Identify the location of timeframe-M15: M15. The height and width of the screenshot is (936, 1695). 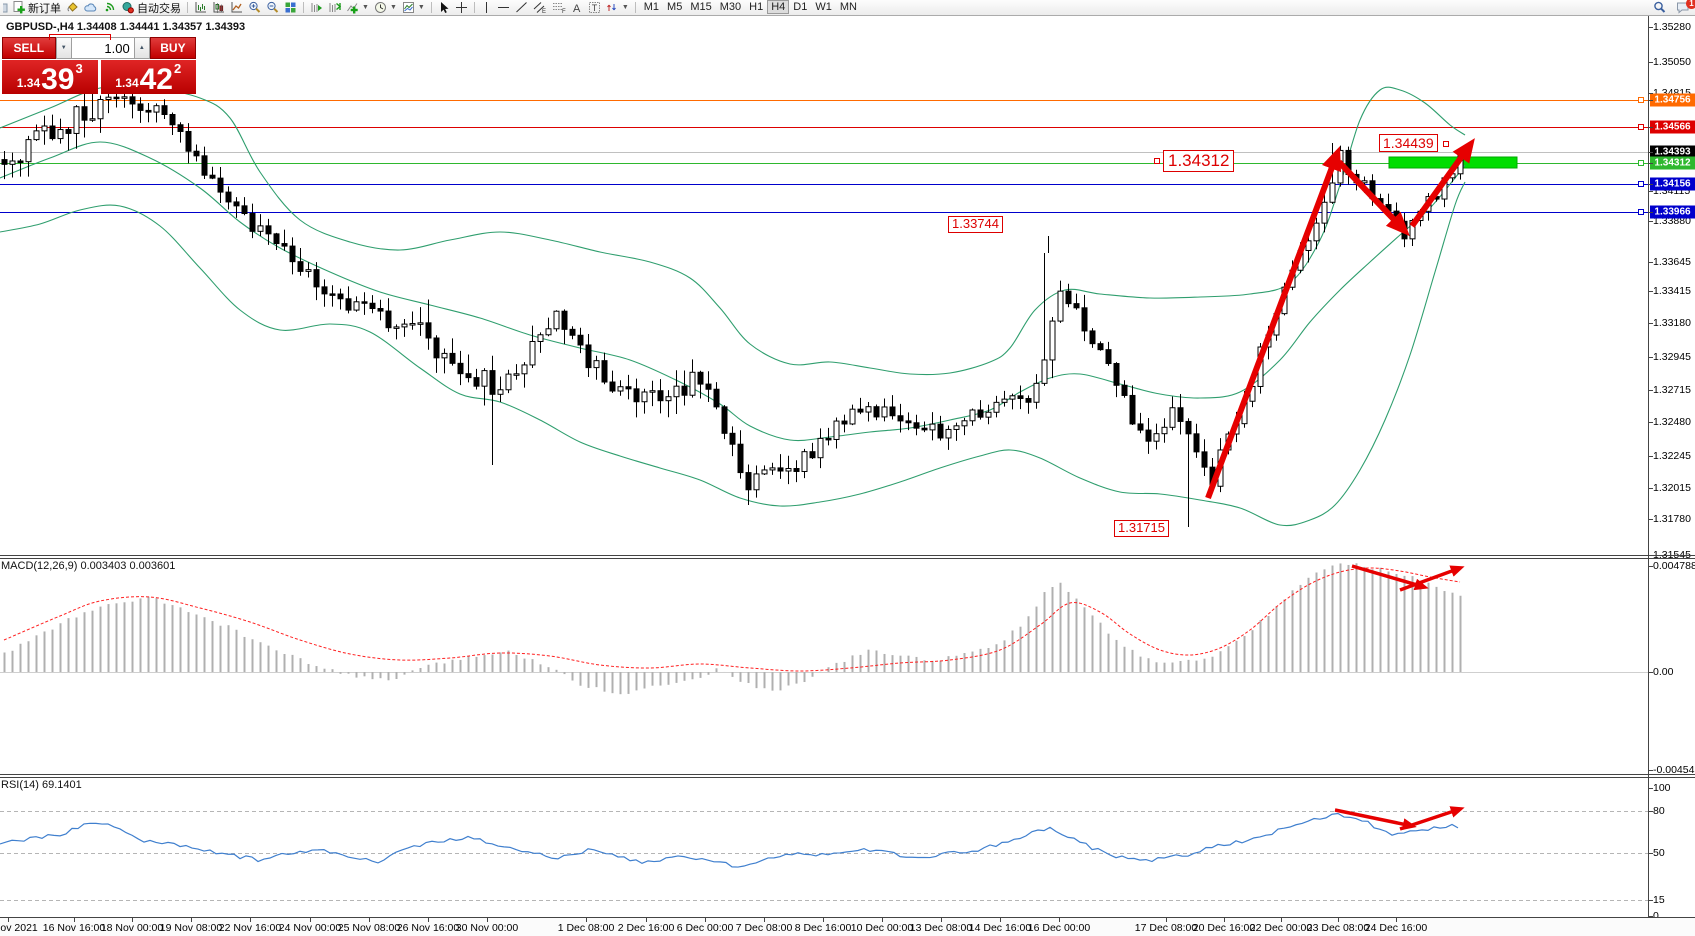
(701, 7).